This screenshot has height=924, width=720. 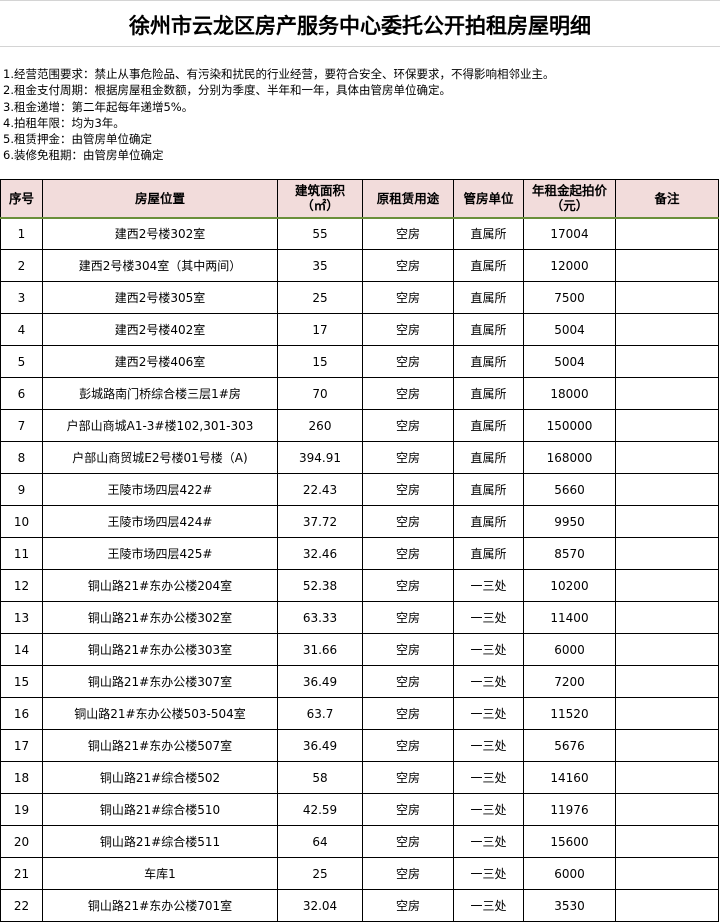 What do you see at coordinates (227, 90) in the screenshot?
I see `note: 2.租金支付周期：根据房屋租金数额，分别为季度、半年和一年，具体由管房单位确定。` at bounding box center [227, 90].